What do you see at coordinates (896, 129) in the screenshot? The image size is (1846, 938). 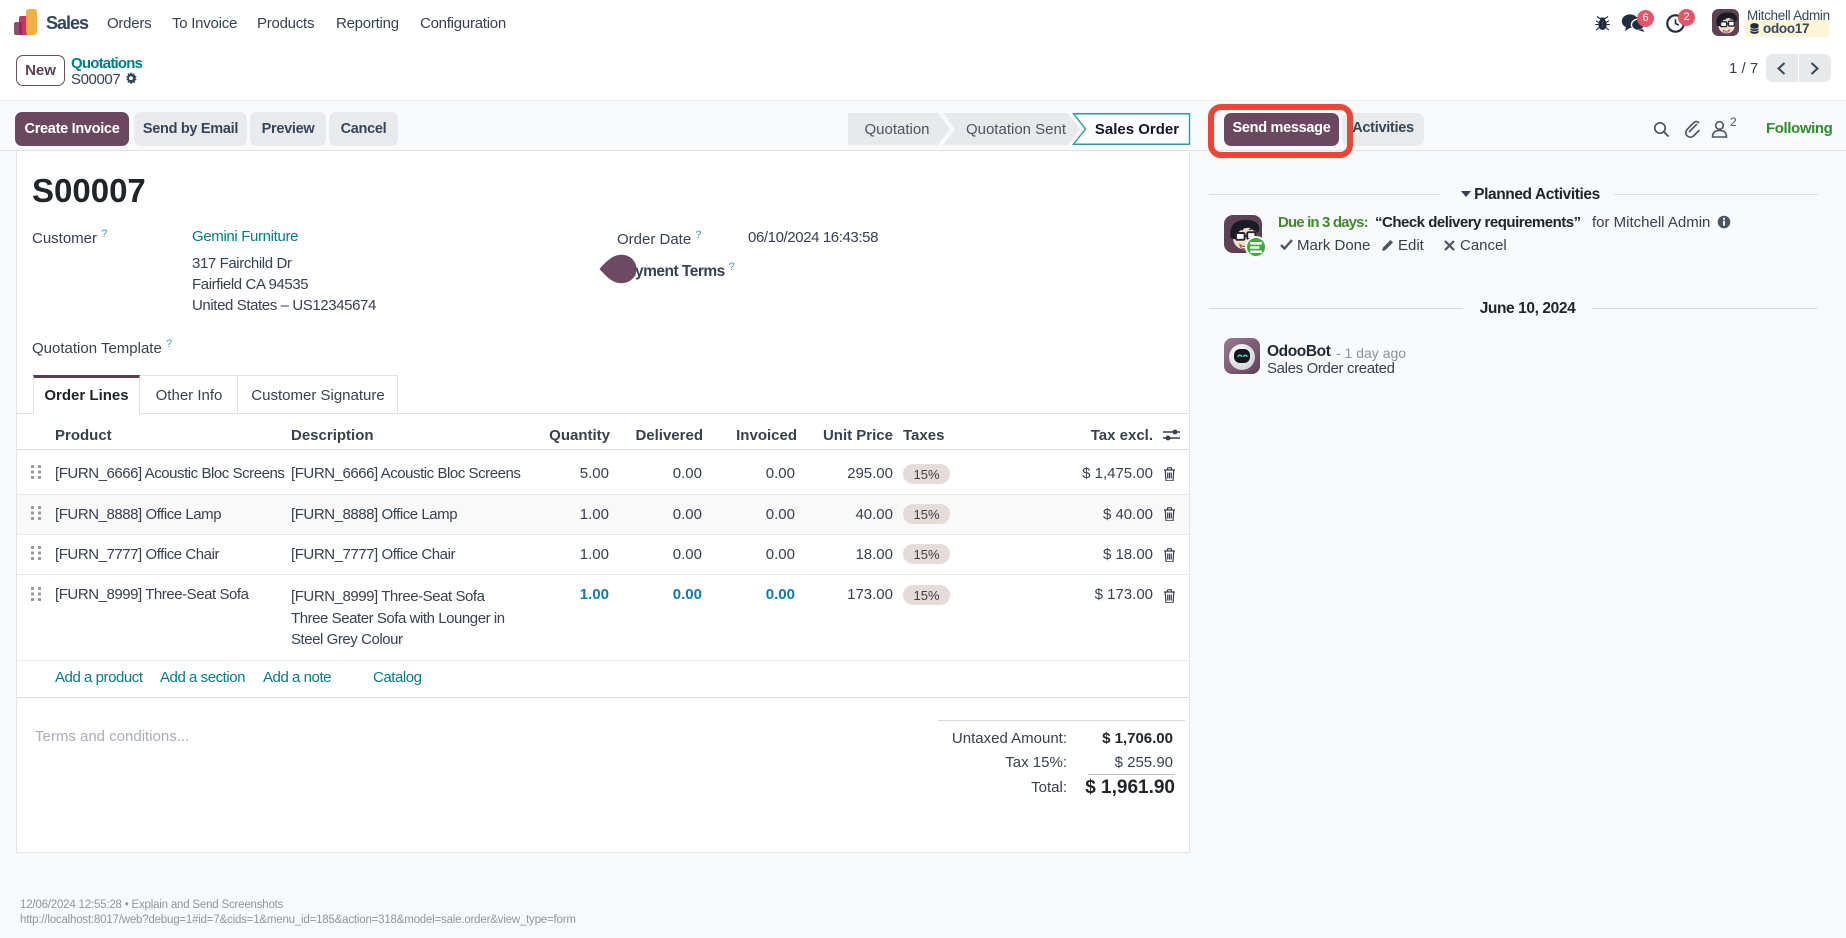 I see `svg-text: Quotation` at bounding box center [896, 129].